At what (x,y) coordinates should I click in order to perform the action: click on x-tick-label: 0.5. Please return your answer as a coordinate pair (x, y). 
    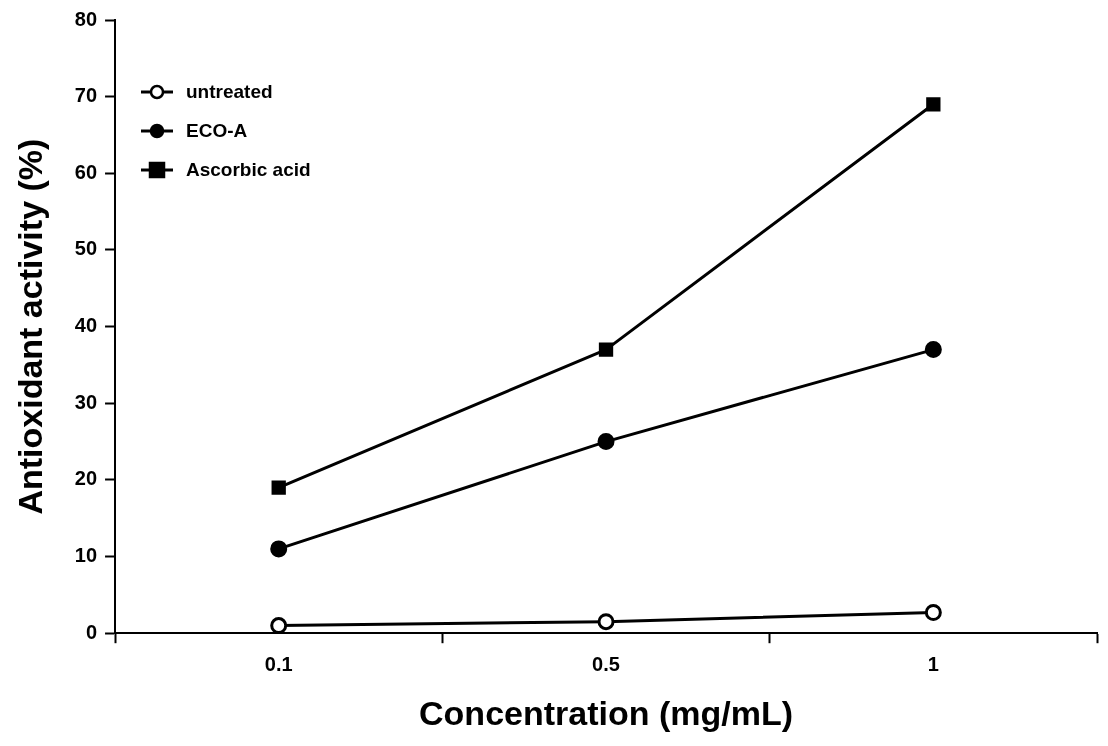
    Looking at the image, I should click on (606, 663).